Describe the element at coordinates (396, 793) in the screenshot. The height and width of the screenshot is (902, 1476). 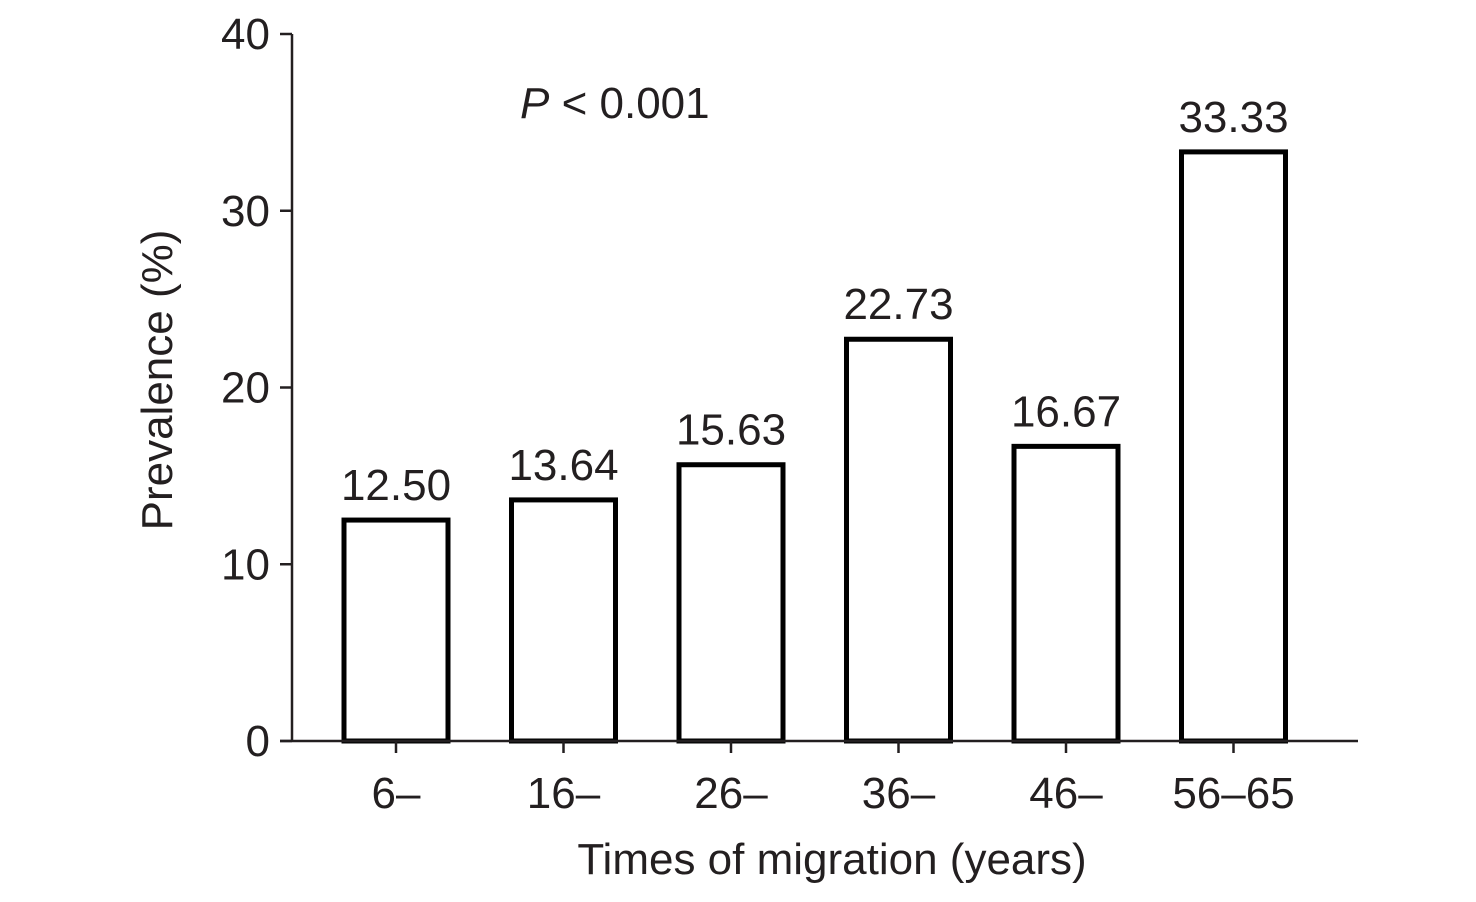
I see `x-tick-label: 6–` at that location.